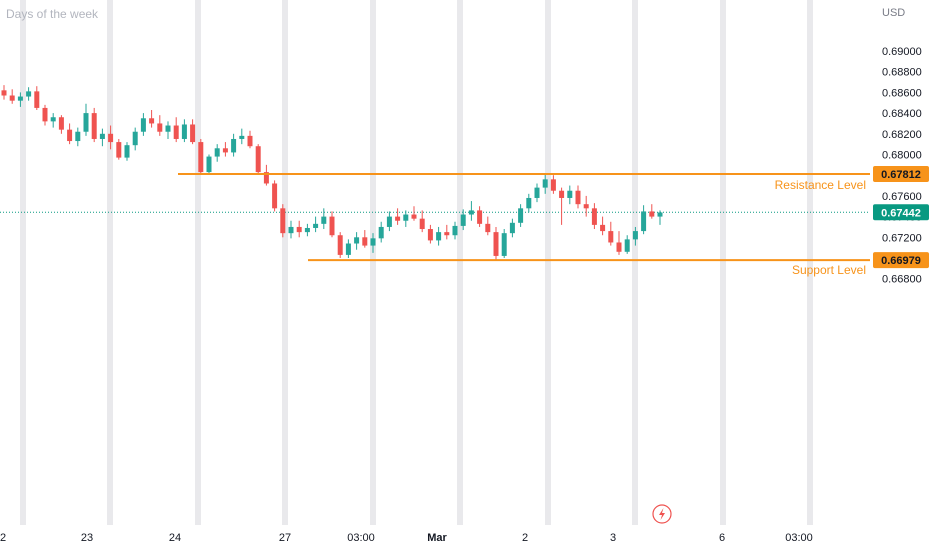  Describe the element at coordinates (902, 93) in the screenshot. I see `y-tick-label: 0.68600` at that location.